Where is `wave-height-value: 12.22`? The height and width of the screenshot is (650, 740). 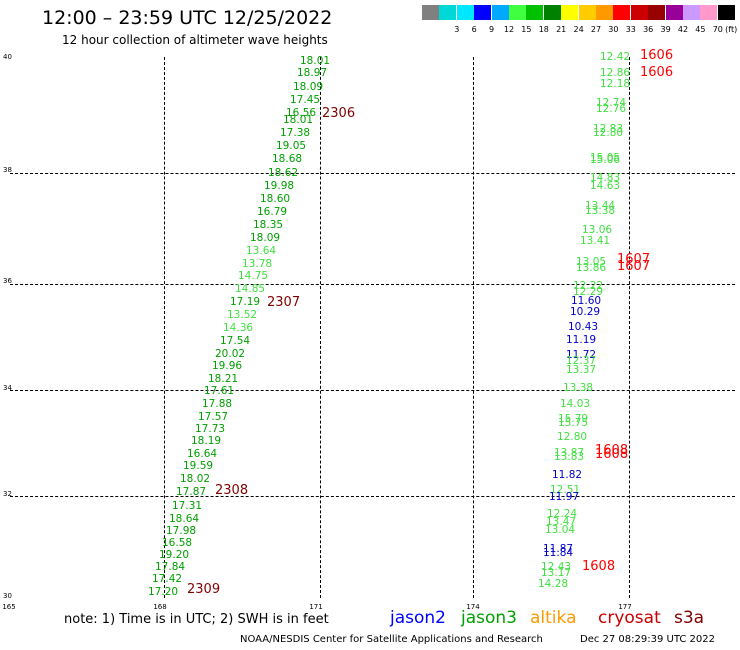
wave-height-value: 12.22 is located at coordinates (588, 286).